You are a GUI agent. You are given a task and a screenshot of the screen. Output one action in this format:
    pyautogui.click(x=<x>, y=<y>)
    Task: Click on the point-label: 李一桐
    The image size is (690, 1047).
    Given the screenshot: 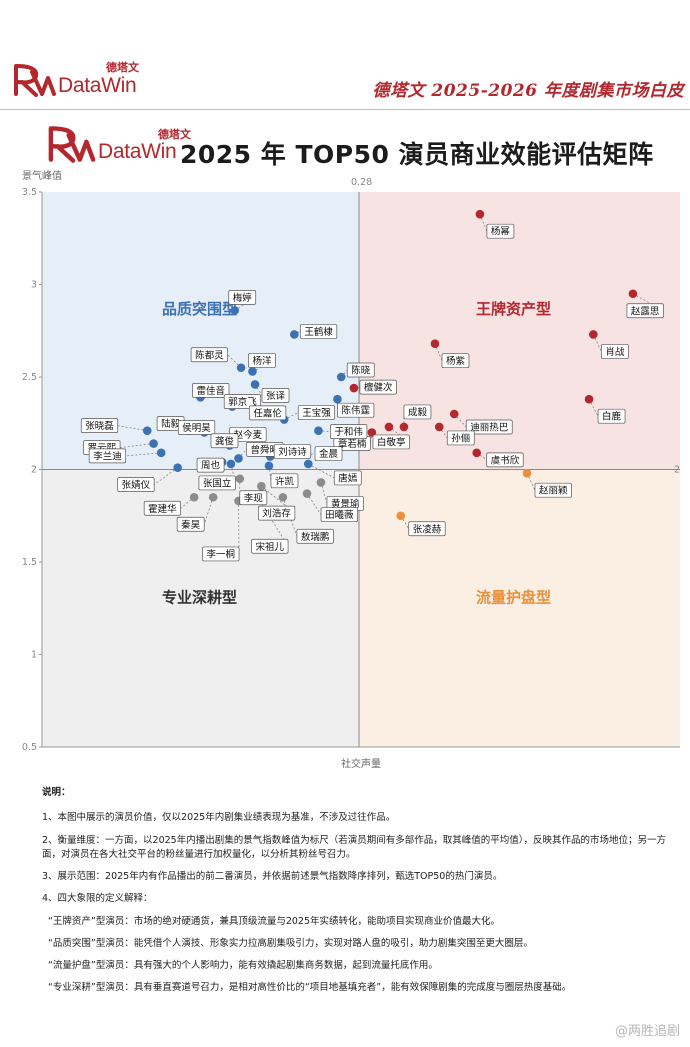 What is the action you would take?
    pyautogui.click(x=221, y=554)
    